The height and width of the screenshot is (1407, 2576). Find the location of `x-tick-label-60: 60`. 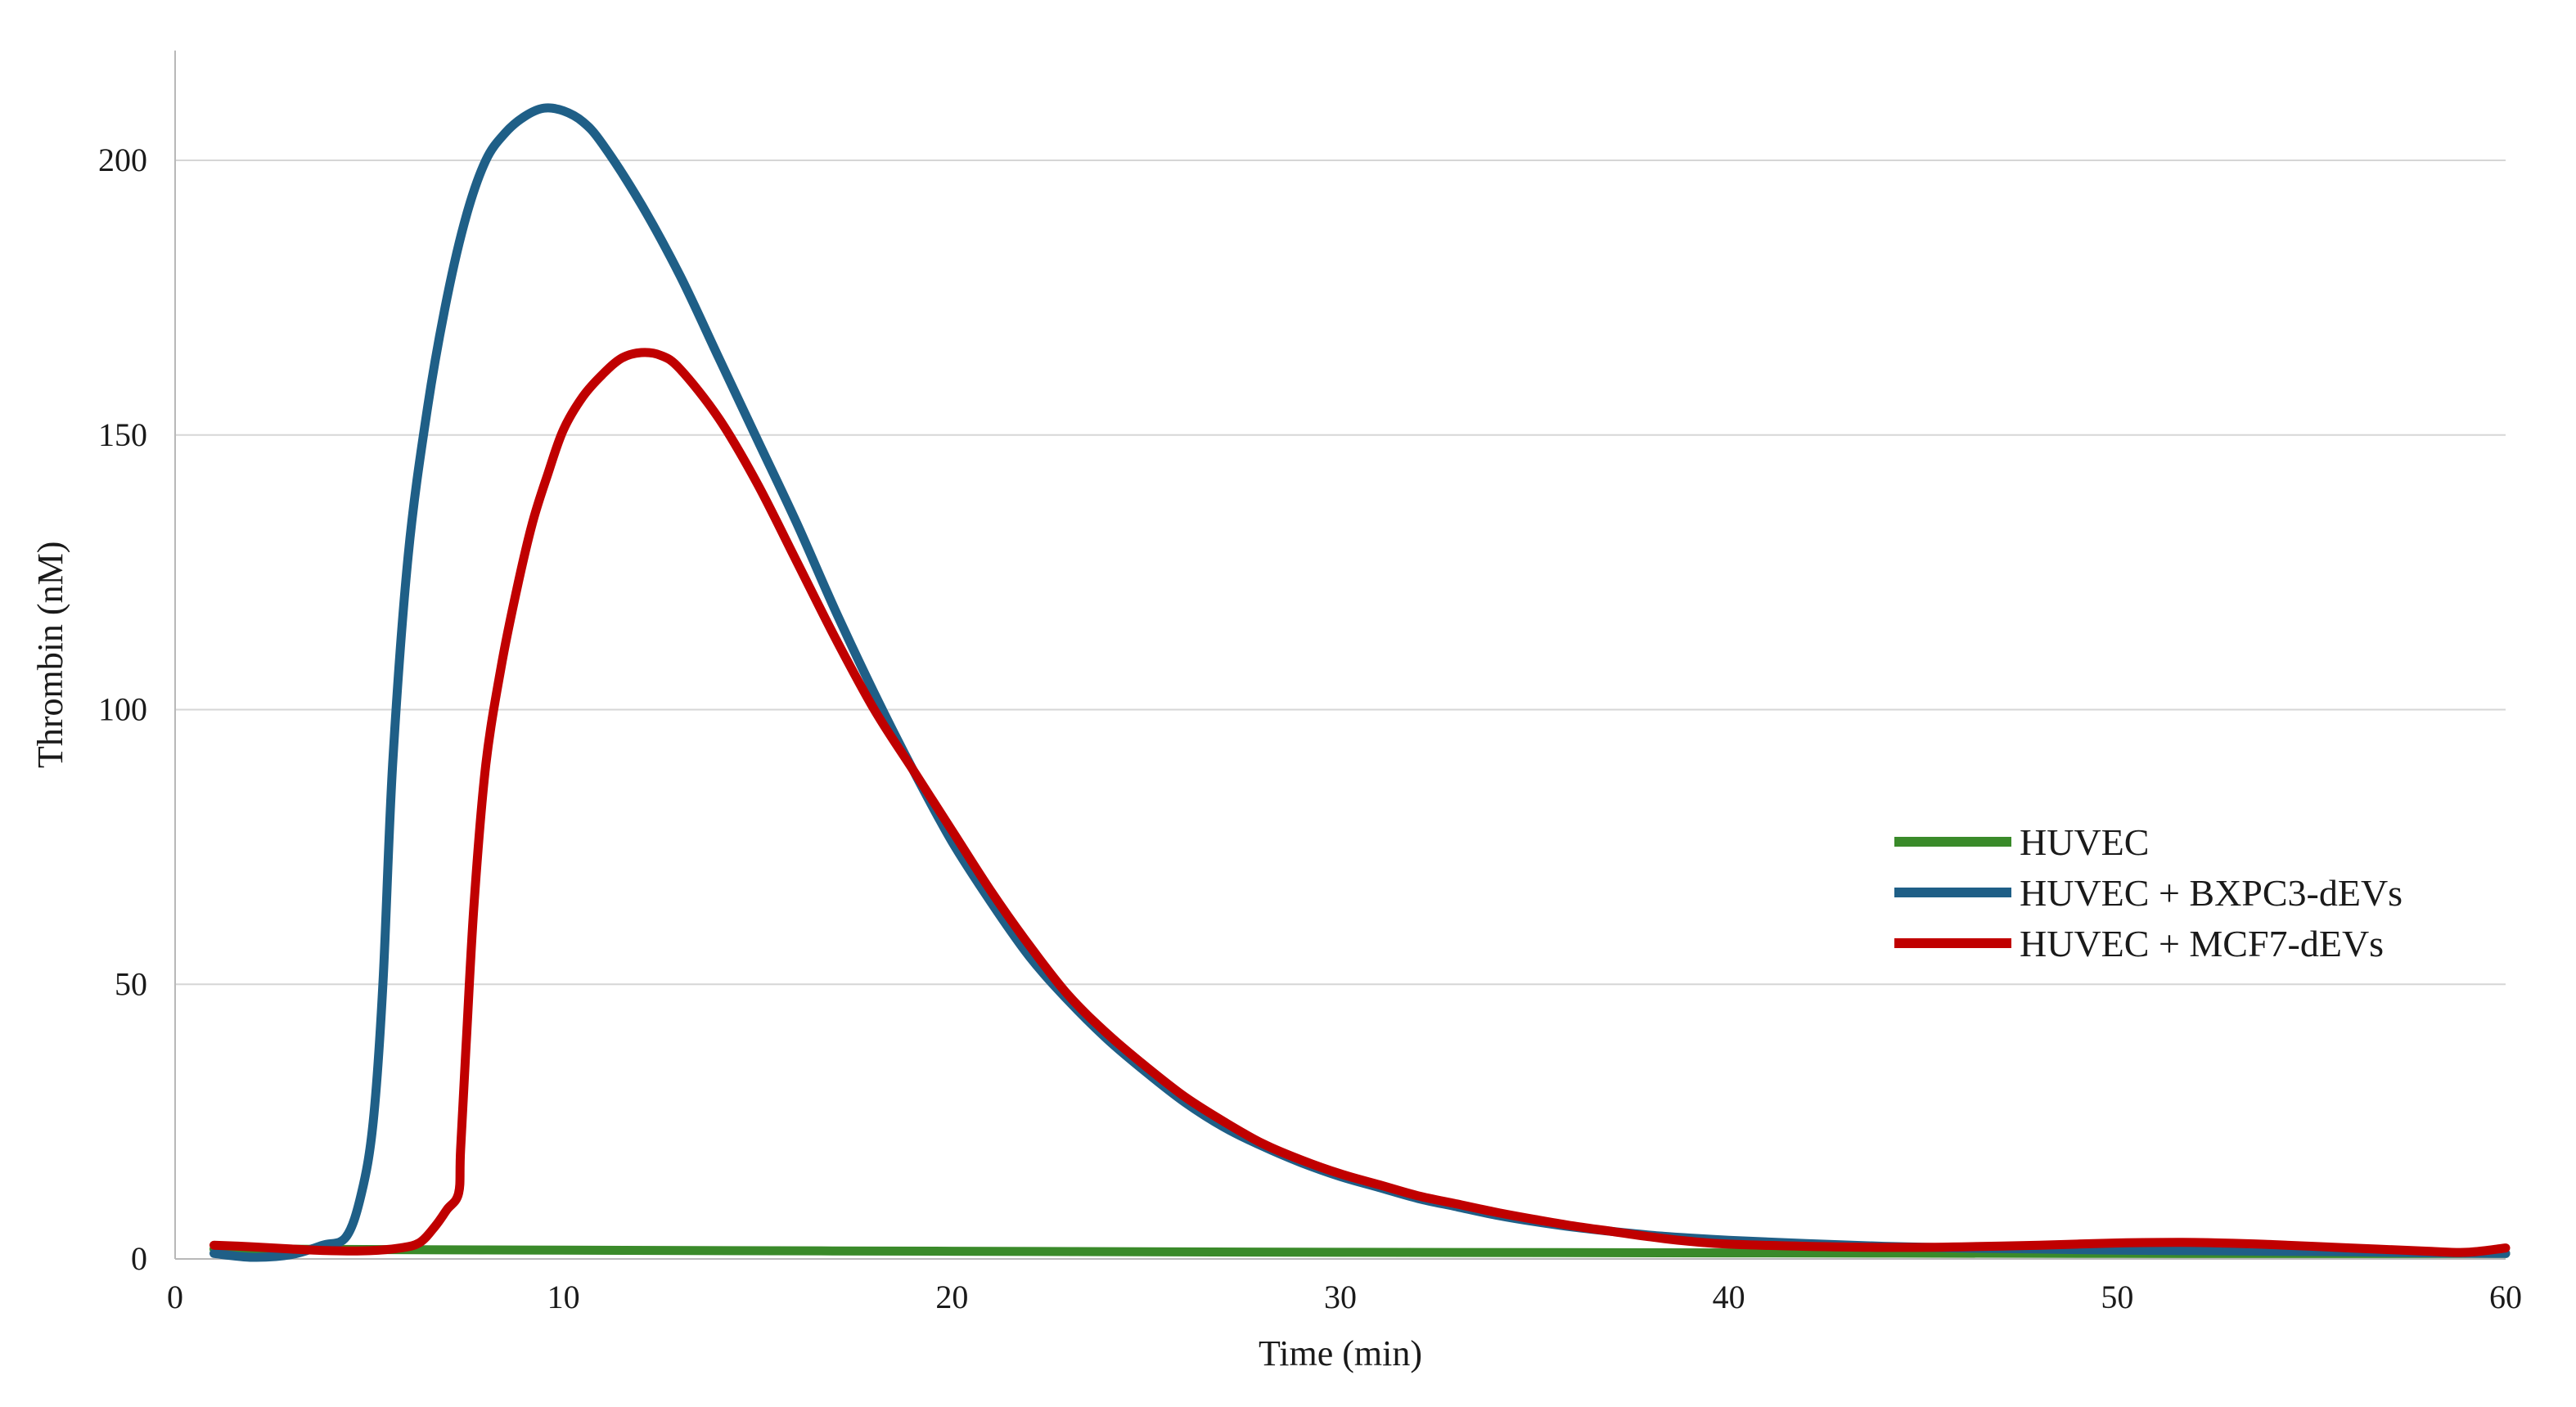

x-tick-label-60: 60 is located at coordinates (2505, 1297).